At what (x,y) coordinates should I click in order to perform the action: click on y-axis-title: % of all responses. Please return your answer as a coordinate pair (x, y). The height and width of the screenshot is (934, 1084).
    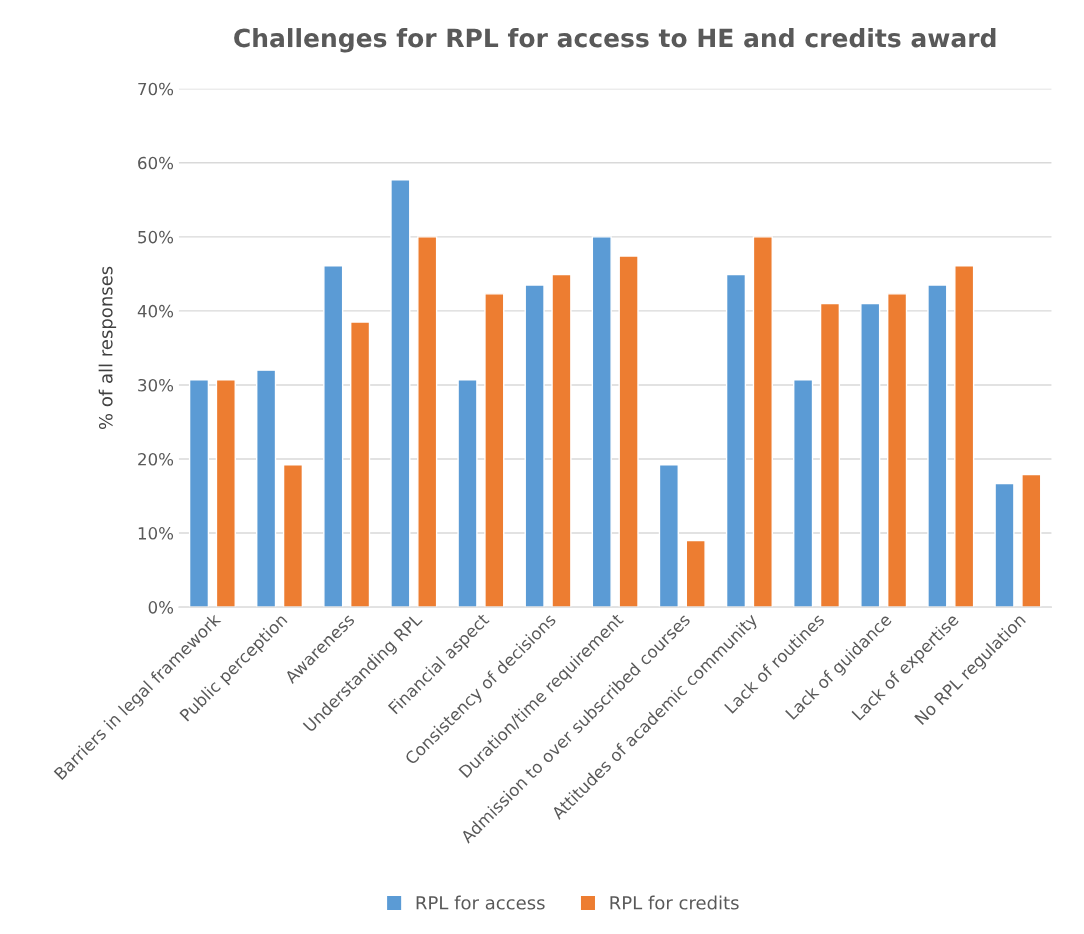
    Looking at the image, I should click on (107, 348).